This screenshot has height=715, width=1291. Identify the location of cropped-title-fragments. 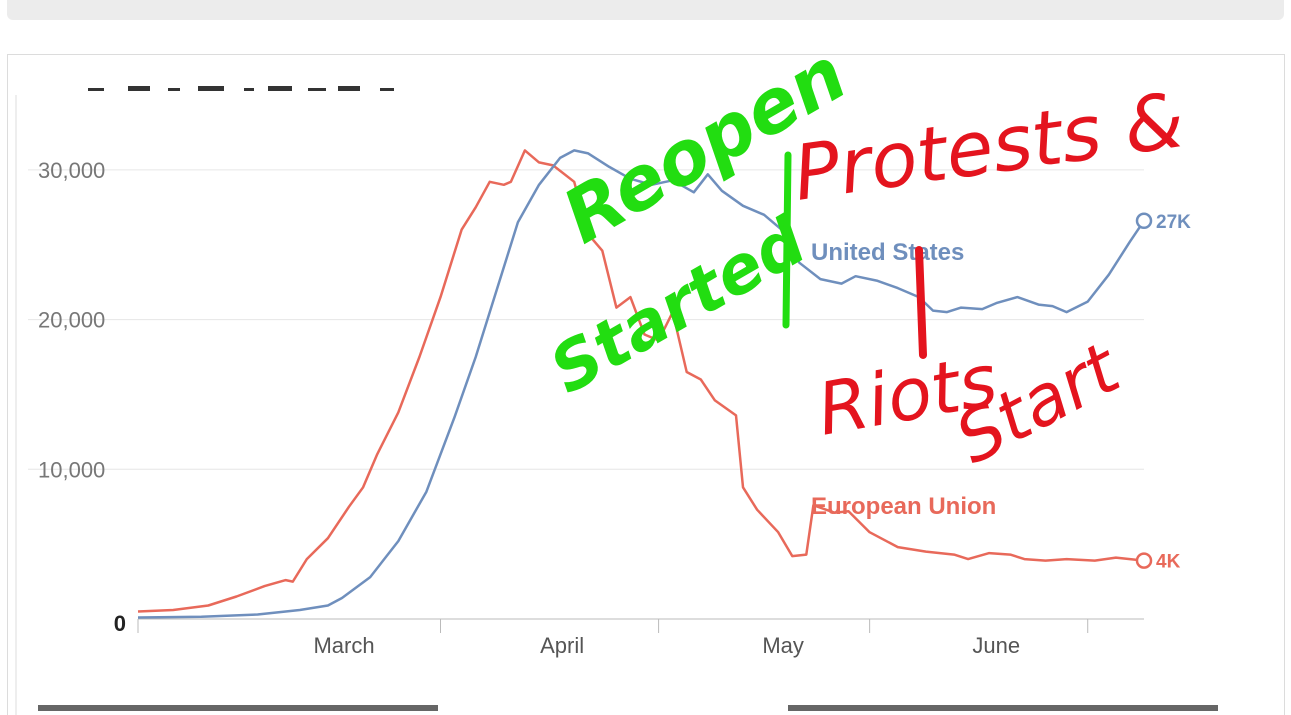
(241, 88).